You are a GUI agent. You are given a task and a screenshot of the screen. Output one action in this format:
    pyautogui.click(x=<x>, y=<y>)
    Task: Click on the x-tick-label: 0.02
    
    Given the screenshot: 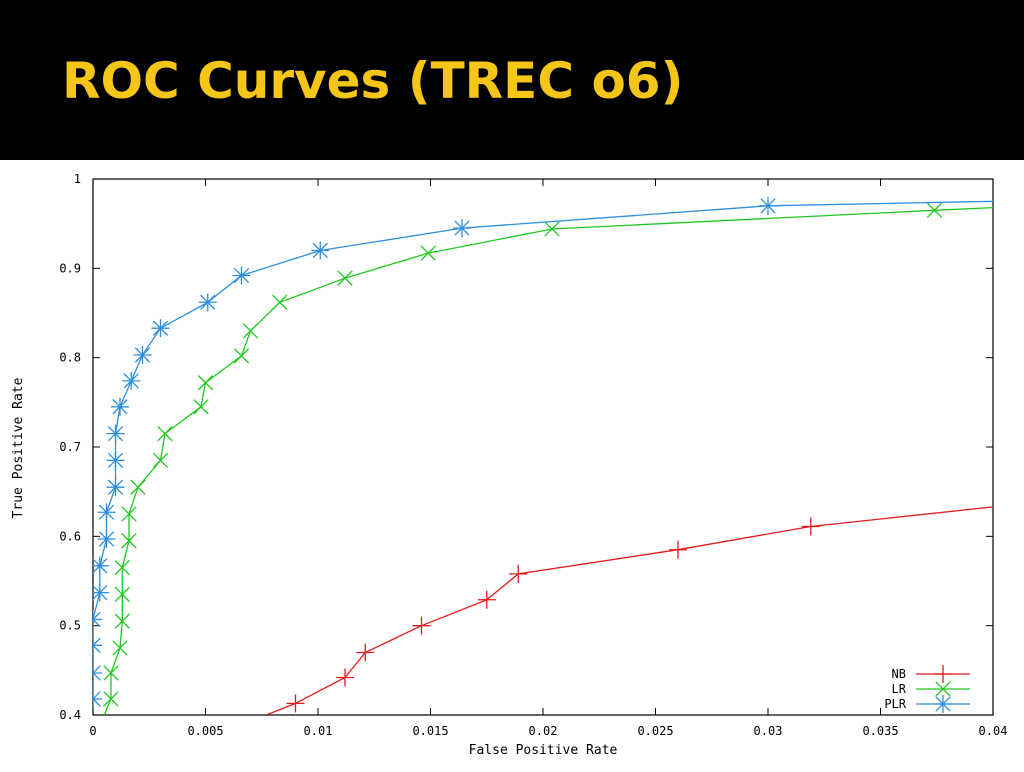 What is the action you would take?
    pyautogui.click(x=543, y=731)
    